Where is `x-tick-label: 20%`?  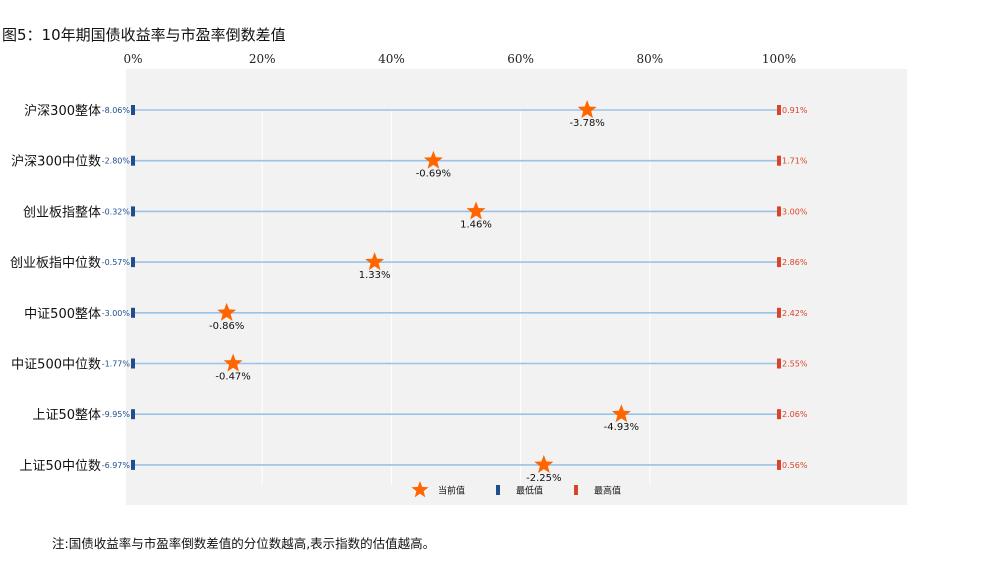 x-tick-label: 20% is located at coordinates (262, 59).